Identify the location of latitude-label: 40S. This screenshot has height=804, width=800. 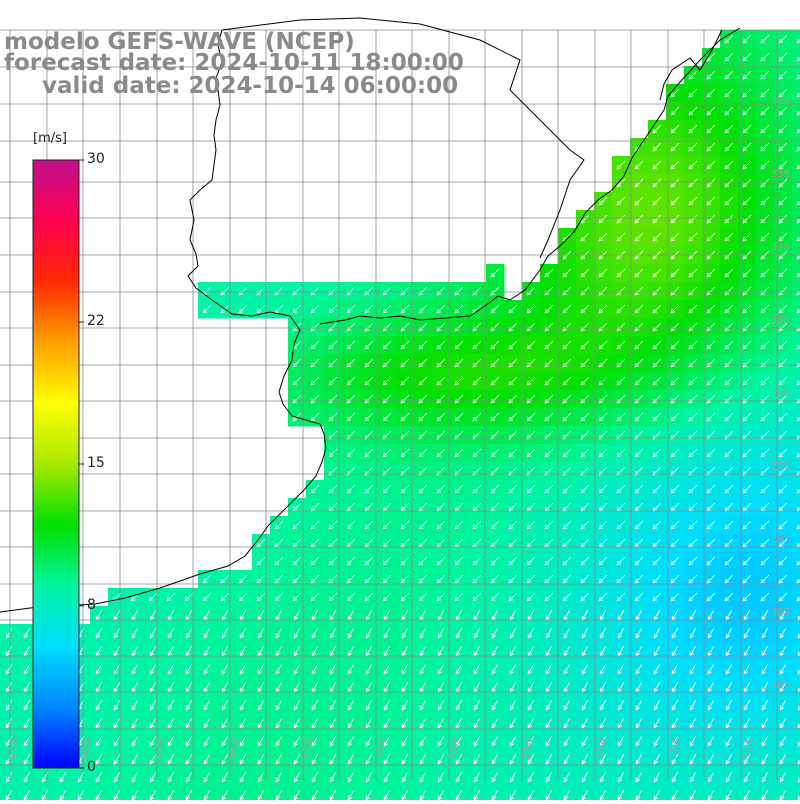
(780, 685).